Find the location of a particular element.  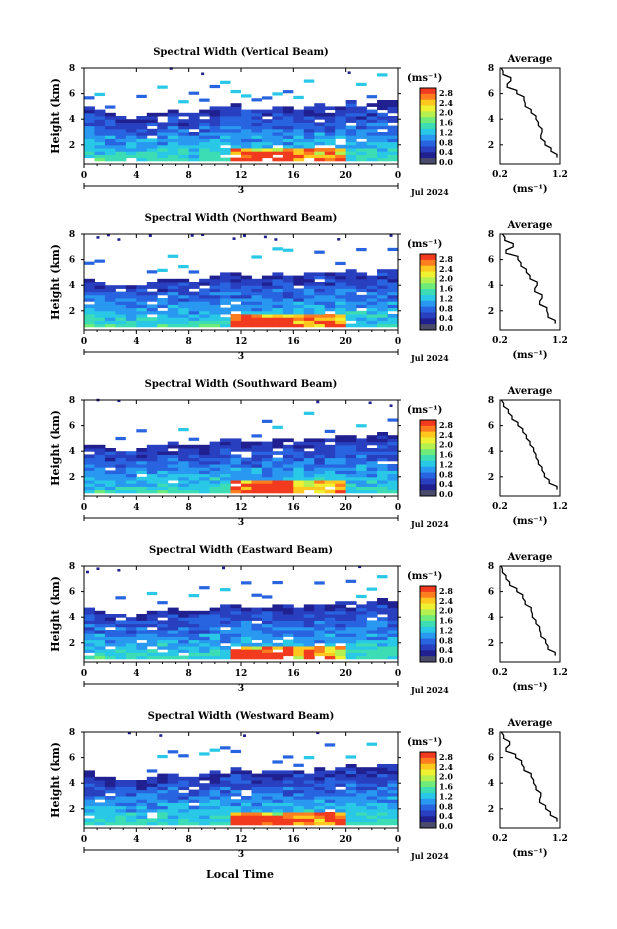

colorbar-tick-label: 1.6 is located at coordinates (446, 123).